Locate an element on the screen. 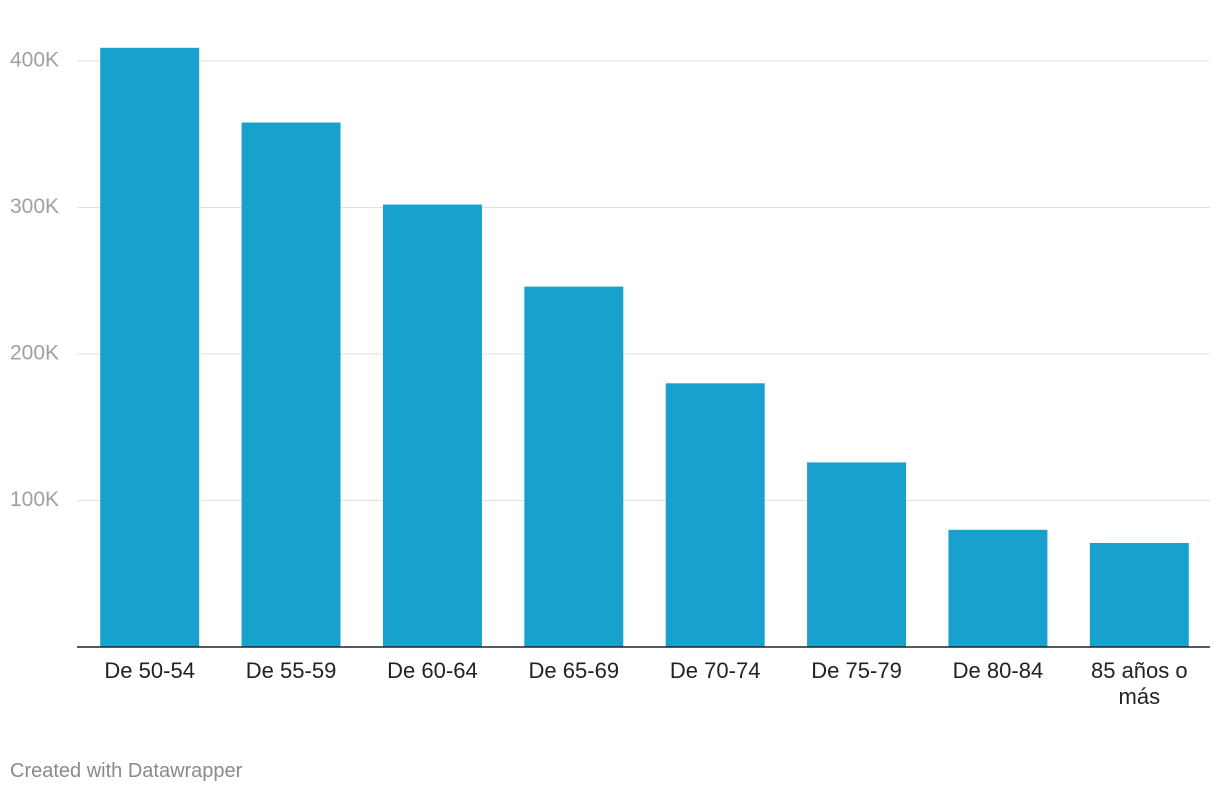 Image resolution: width=1220 pixels, height=796 pixels. x-tick-label: De 70-74 is located at coordinates (715, 670).